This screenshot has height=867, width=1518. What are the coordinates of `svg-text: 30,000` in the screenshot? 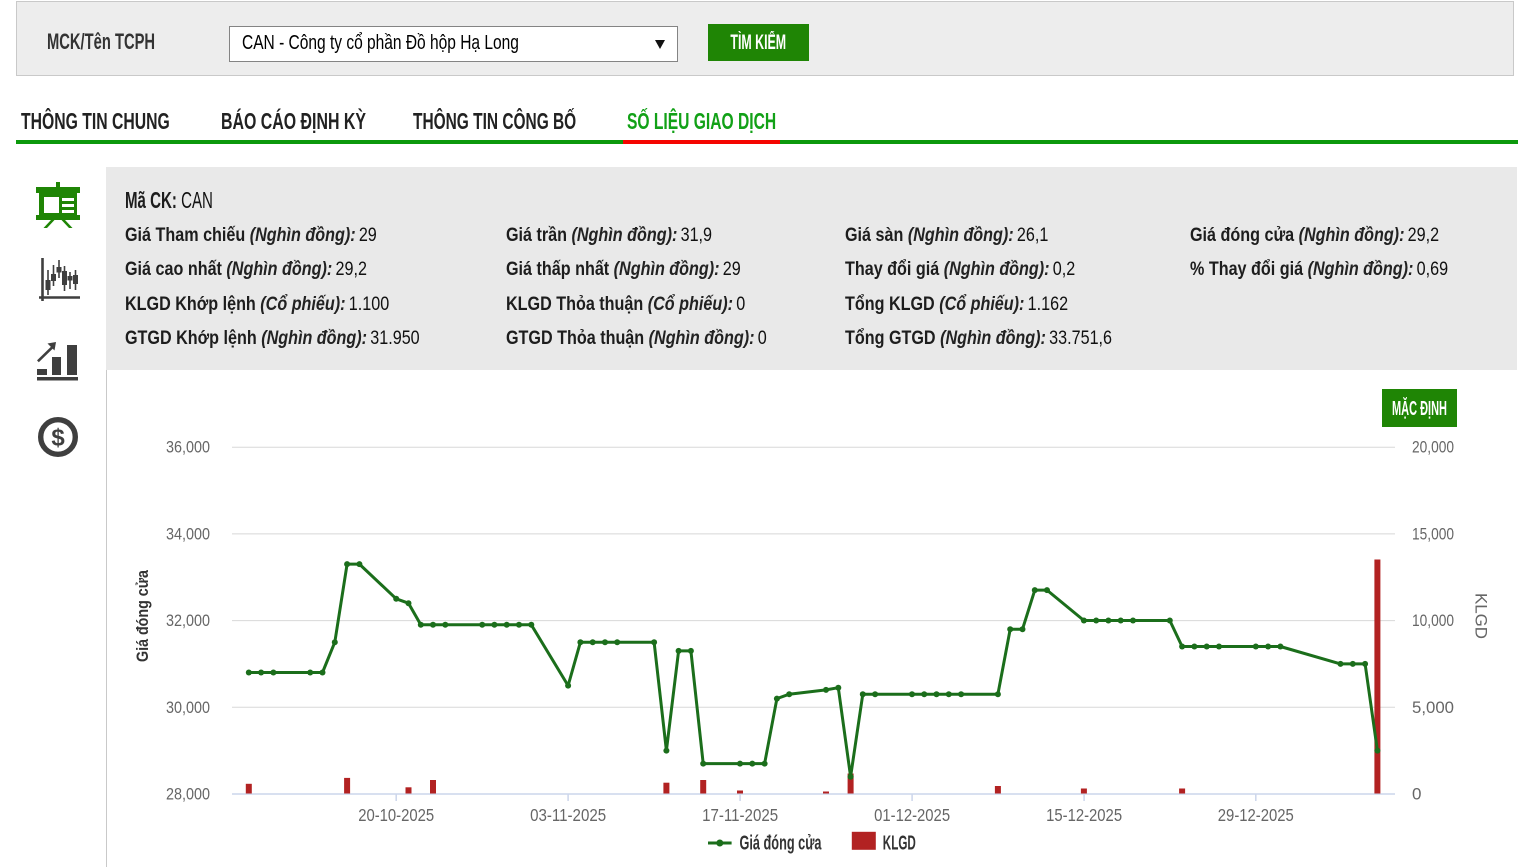 It's located at (188, 707).